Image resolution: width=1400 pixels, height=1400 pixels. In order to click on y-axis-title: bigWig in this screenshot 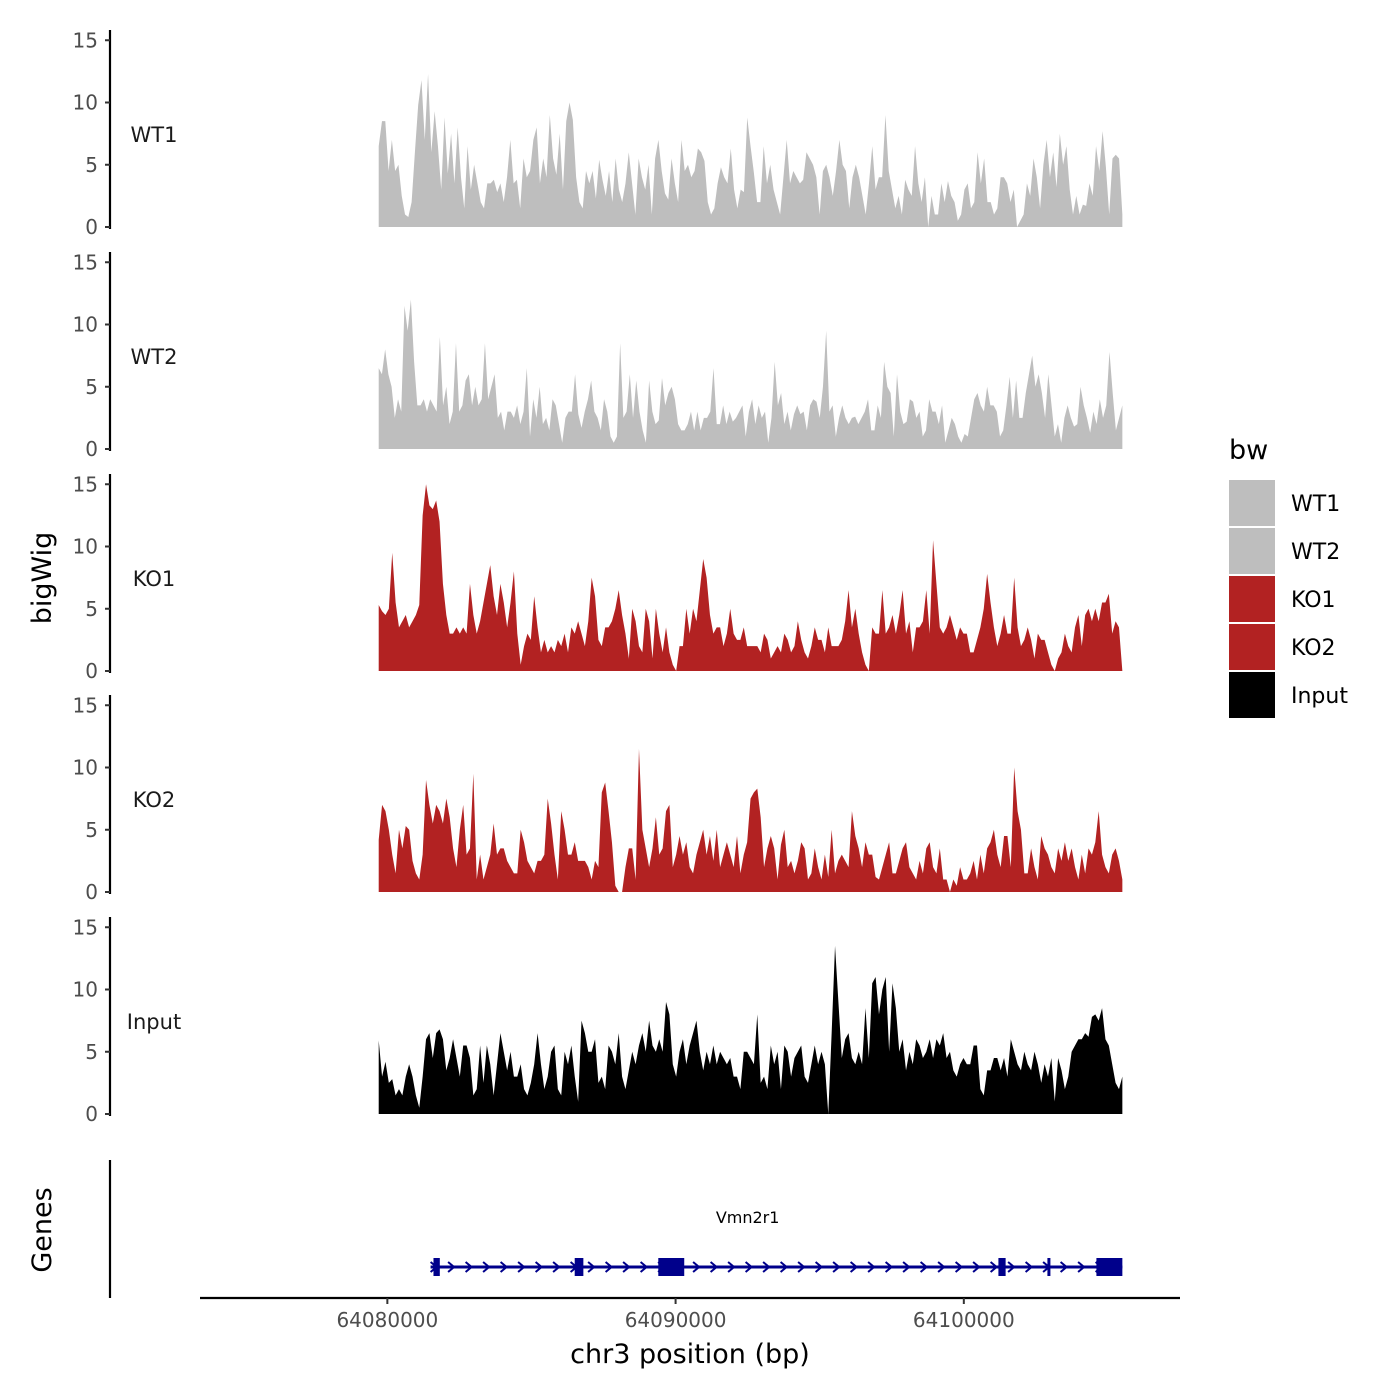, I will do `click(42, 578)`.